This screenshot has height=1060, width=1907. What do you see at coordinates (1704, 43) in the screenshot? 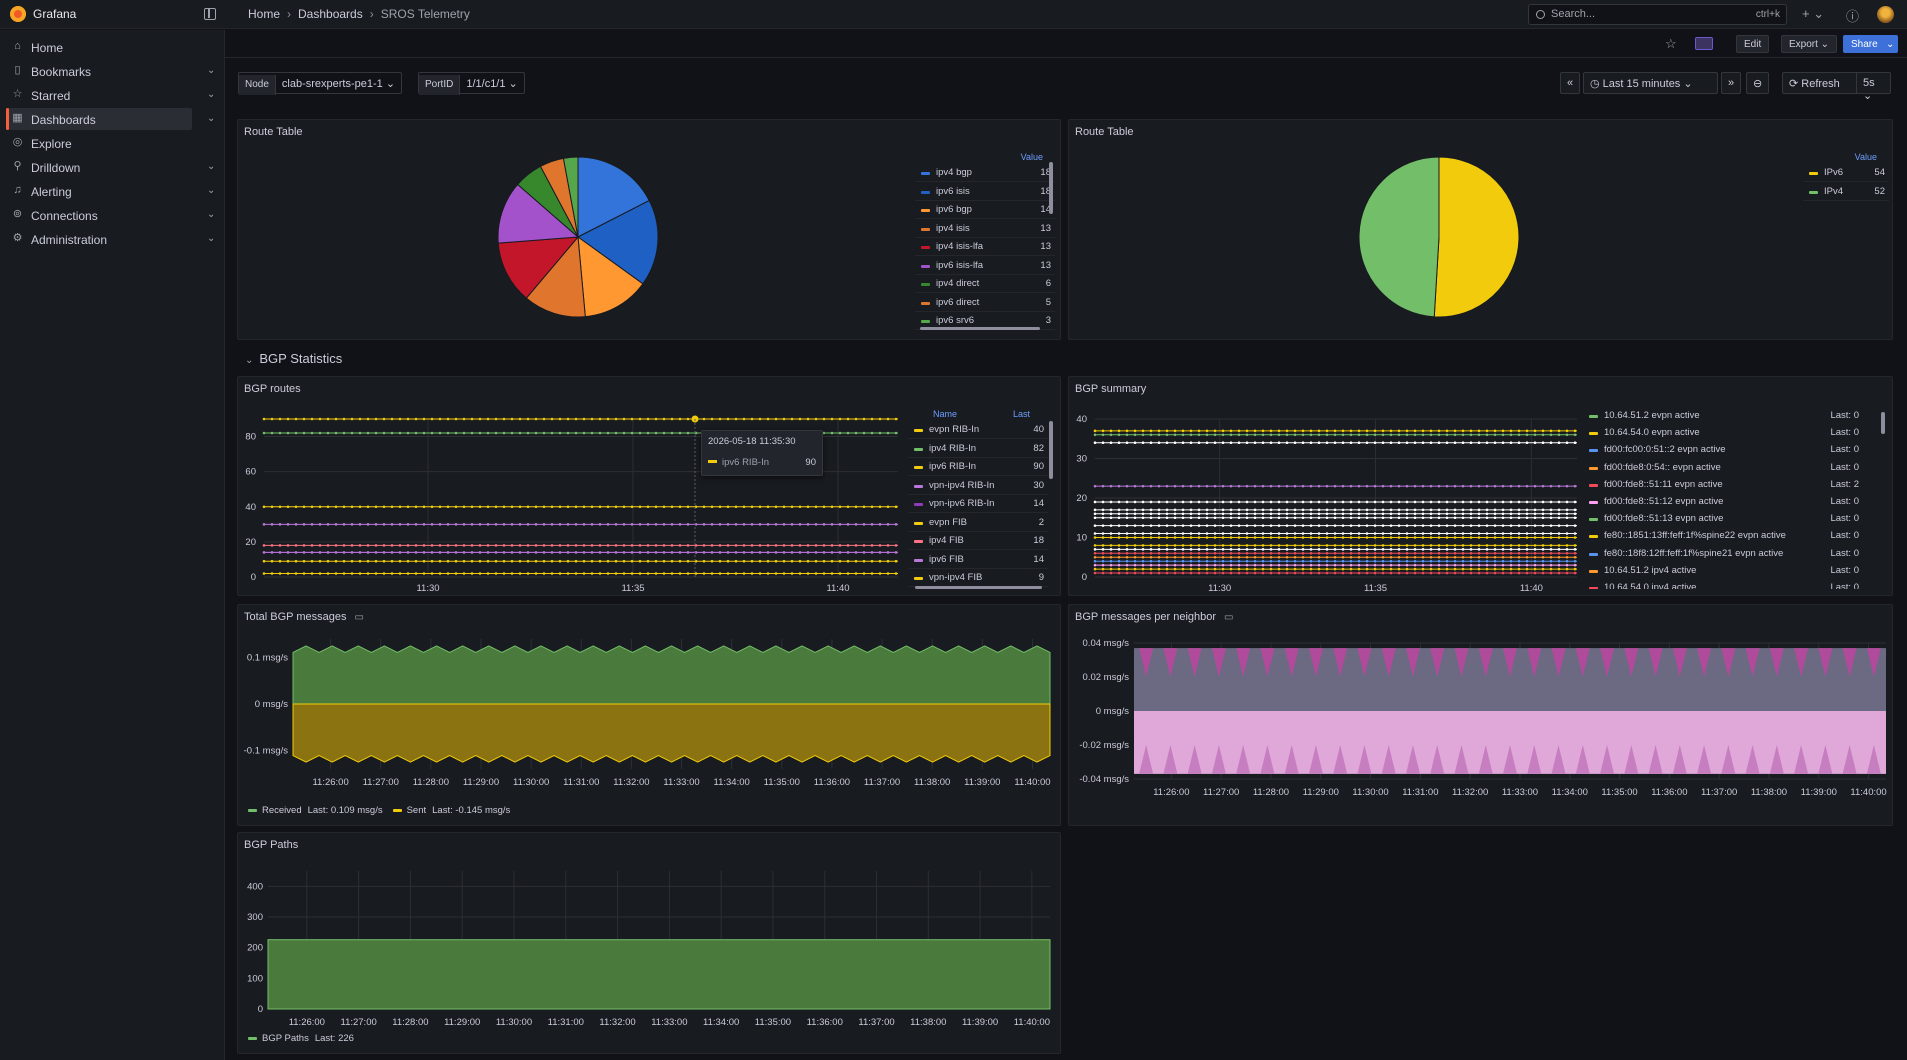
I see `insights-icon` at bounding box center [1704, 43].